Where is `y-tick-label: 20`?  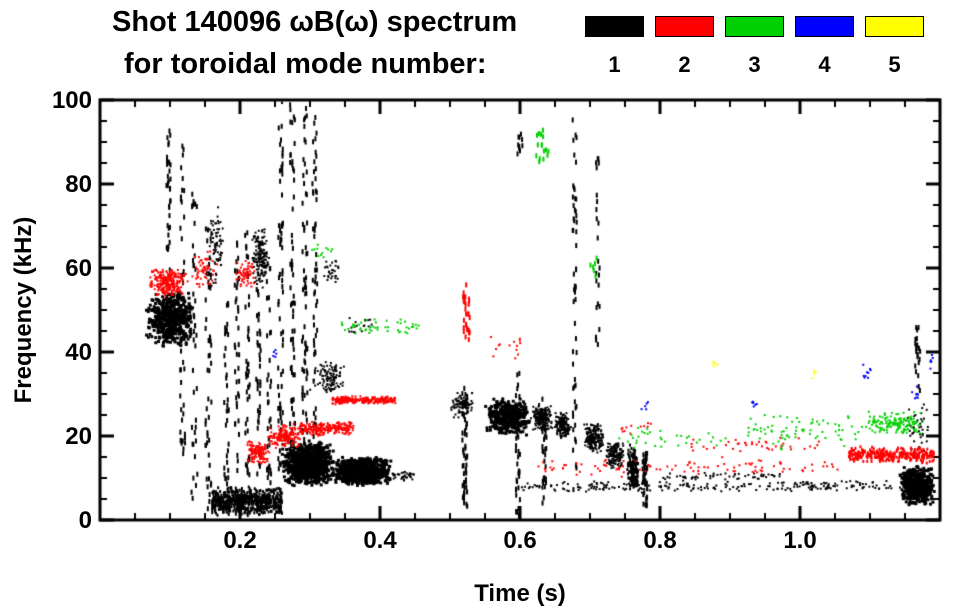
y-tick-label: 20 is located at coordinates (78, 436).